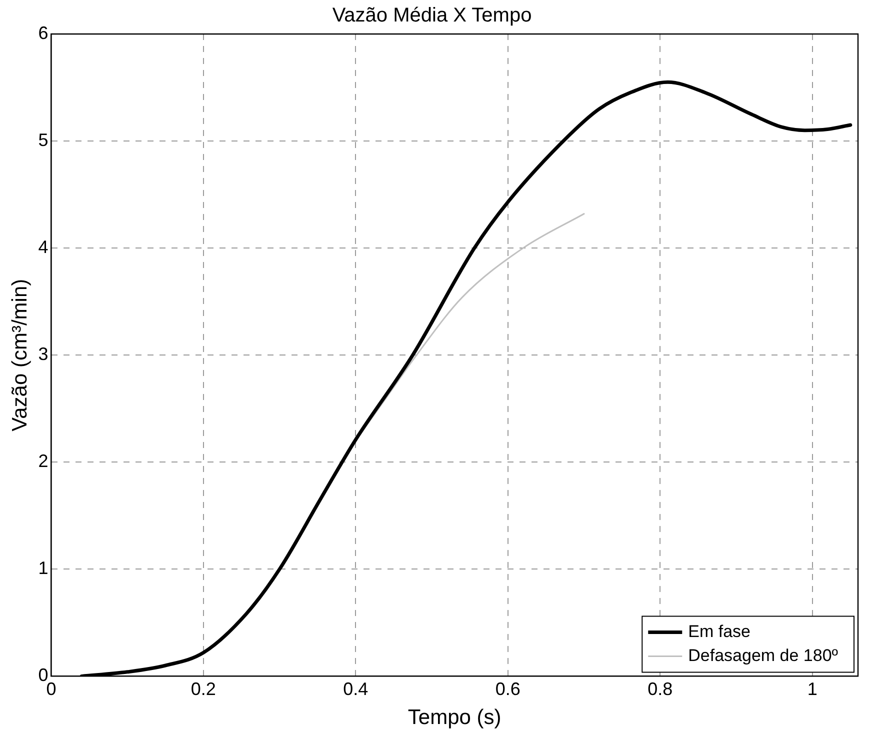  I want to click on y-tick-label: 6, so click(43, 32).